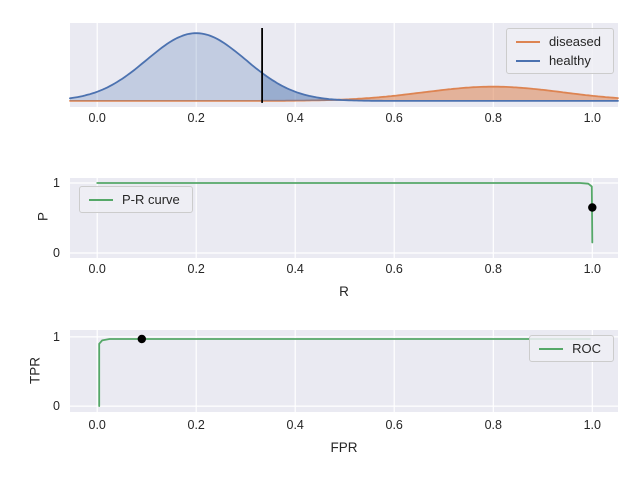 Image resolution: width=640 pixels, height=480 pixels. Describe the element at coordinates (574, 41) in the screenshot. I see `legend-label-diseased: diseased` at that location.